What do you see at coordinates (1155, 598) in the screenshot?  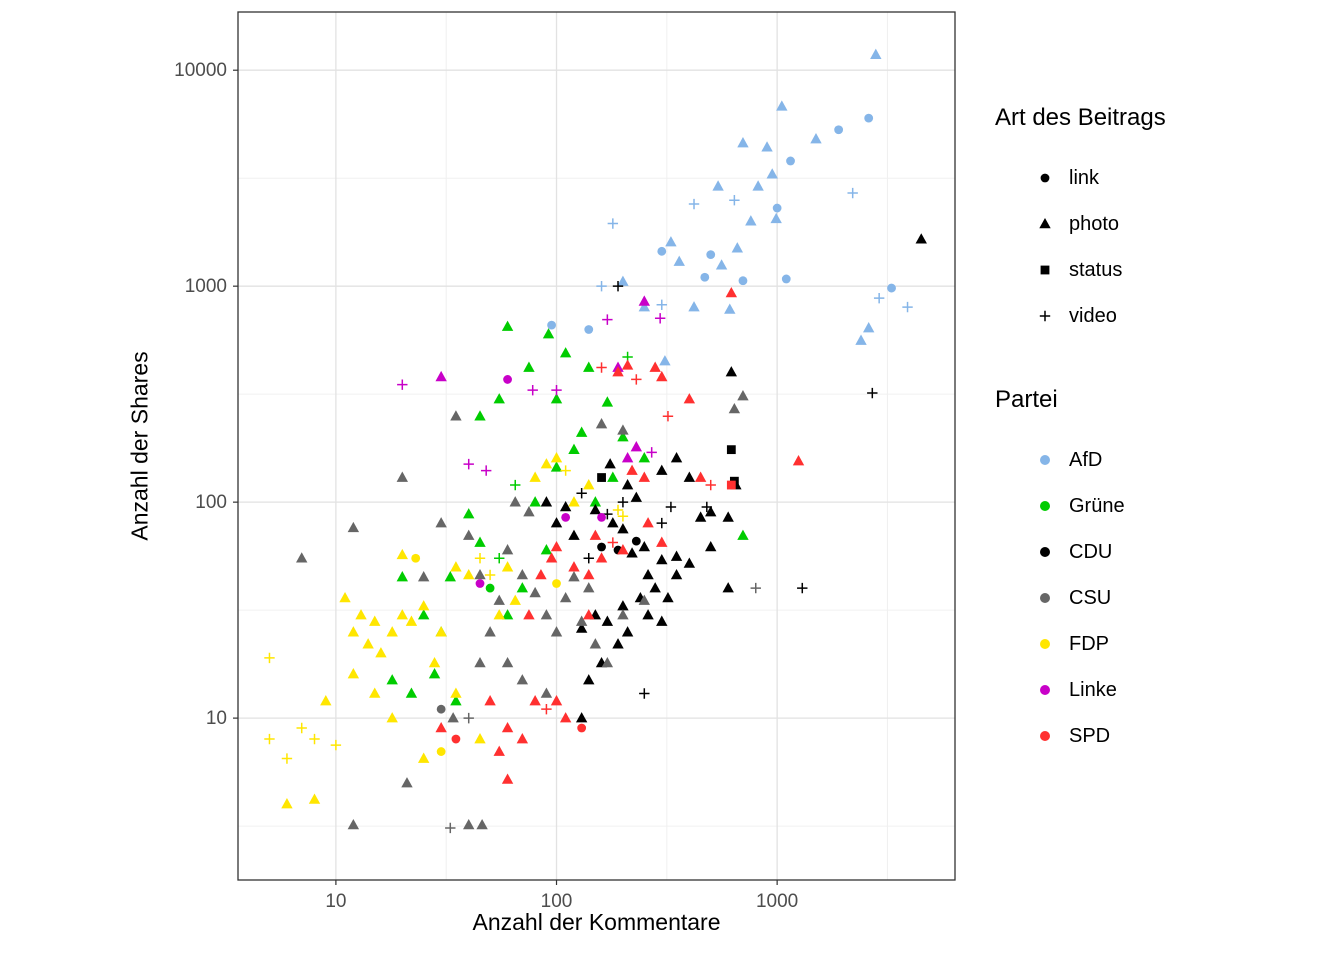 I see `legend-item-CSU: CSU` at bounding box center [1155, 598].